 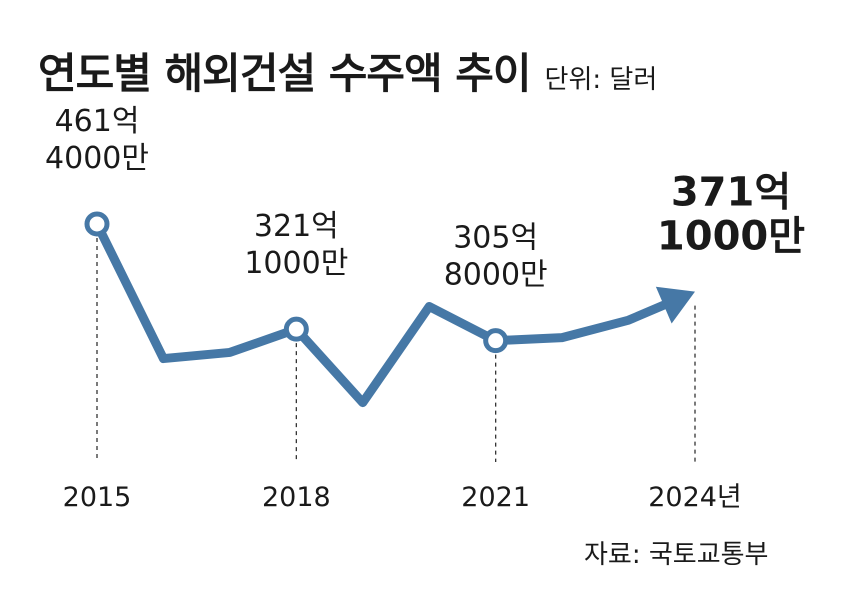 I want to click on data-label-2018: 1000만, so click(x=296, y=263).